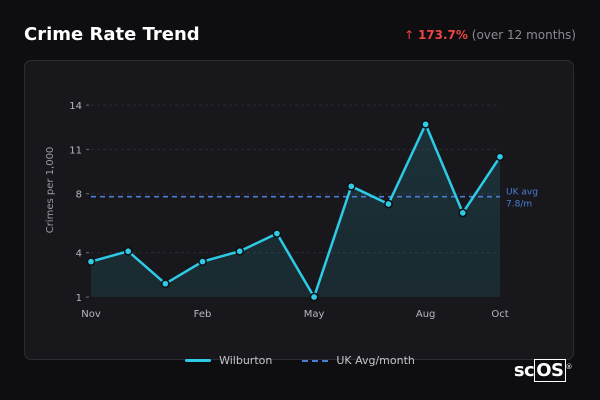  I want to click on brand-logo: sc OS ®, so click(542, 370).